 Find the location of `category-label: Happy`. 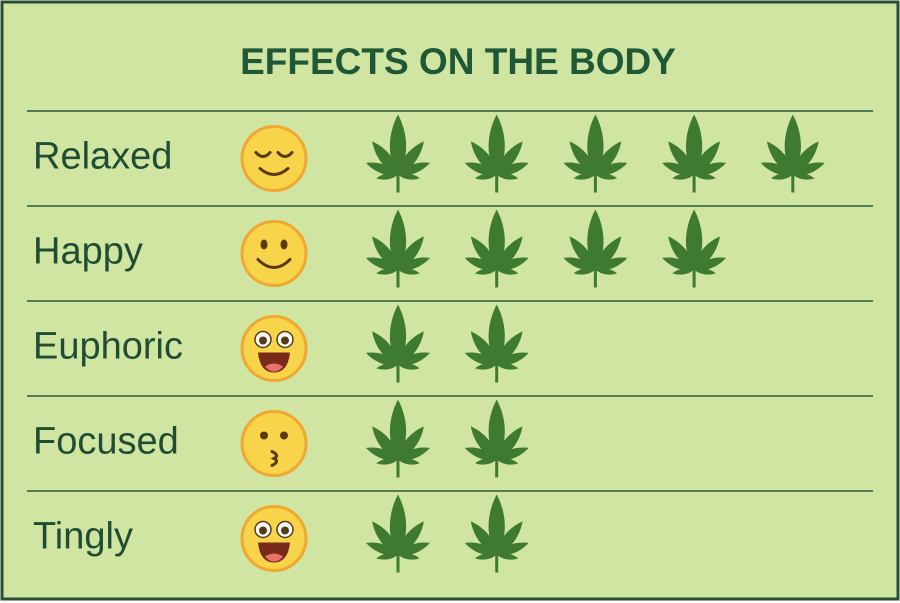

category-label: Happy is located at coordinates (88, 252).